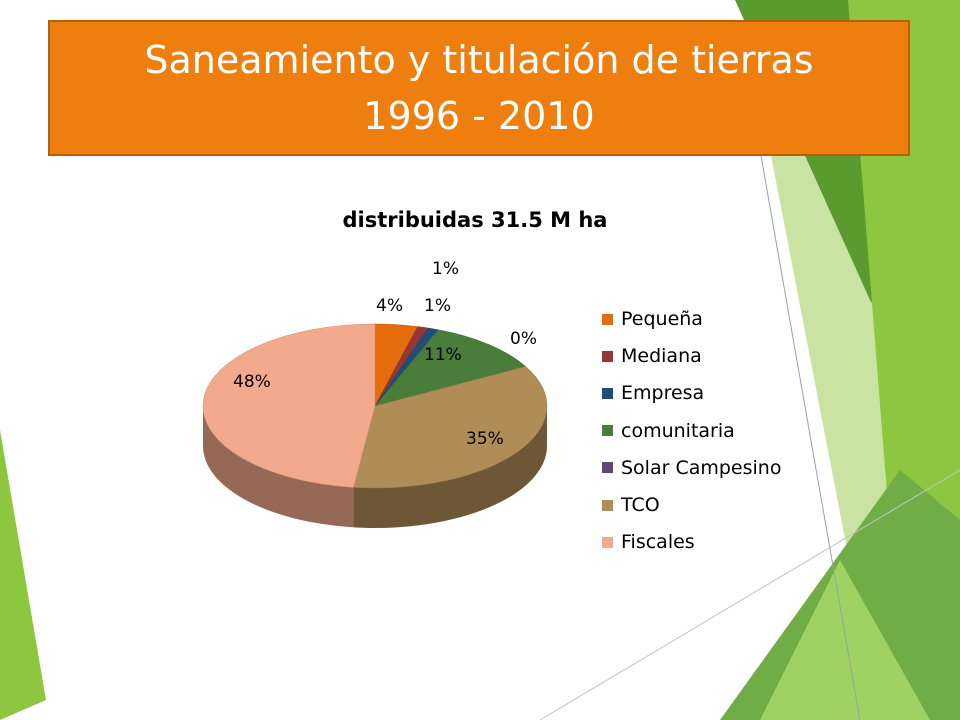  I want to click on pie-side-fiscales, so click(278, 467).